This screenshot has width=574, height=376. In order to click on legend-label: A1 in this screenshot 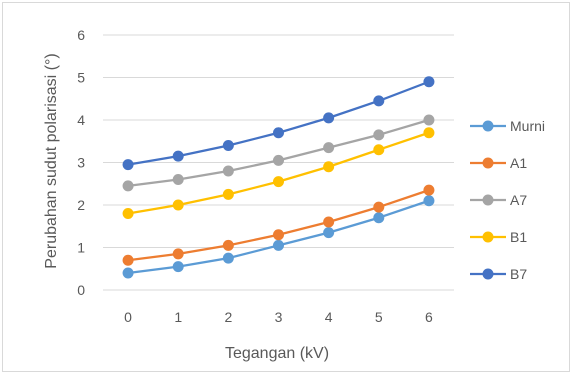, I will do `click(518, 163)`.